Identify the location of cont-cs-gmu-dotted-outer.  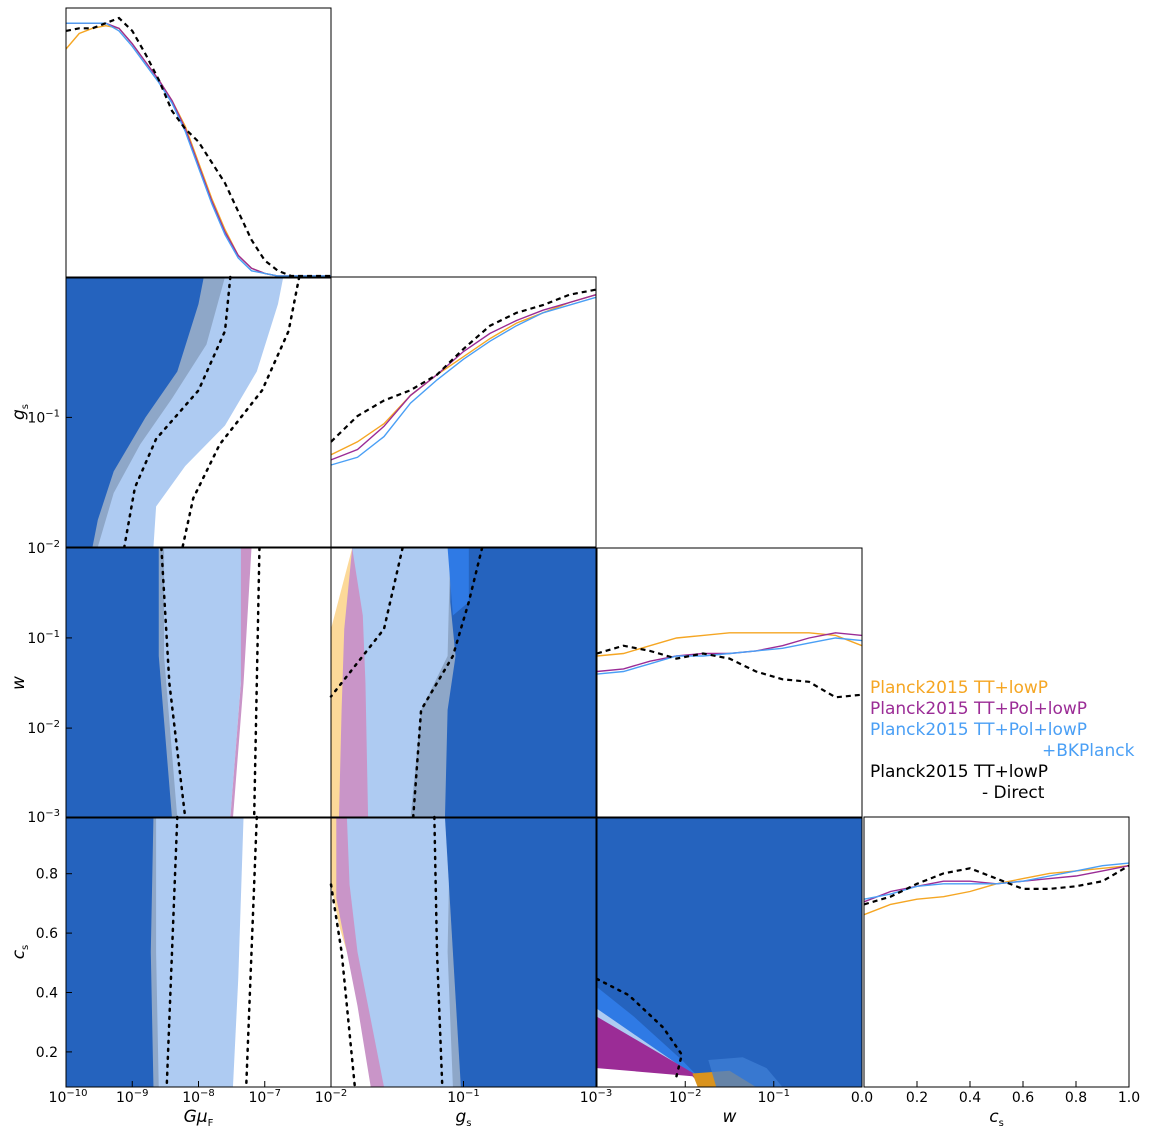
(251, 952).